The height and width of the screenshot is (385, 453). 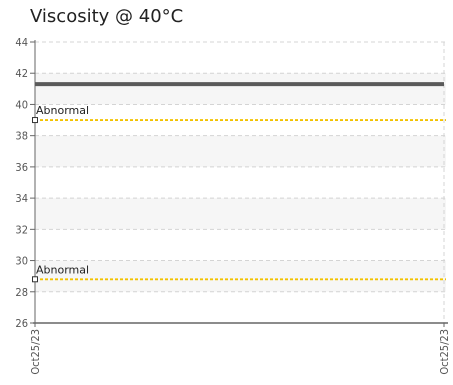 I want to click on chart-title: Viscosity @ 40°C, so click(x=107, y=16).